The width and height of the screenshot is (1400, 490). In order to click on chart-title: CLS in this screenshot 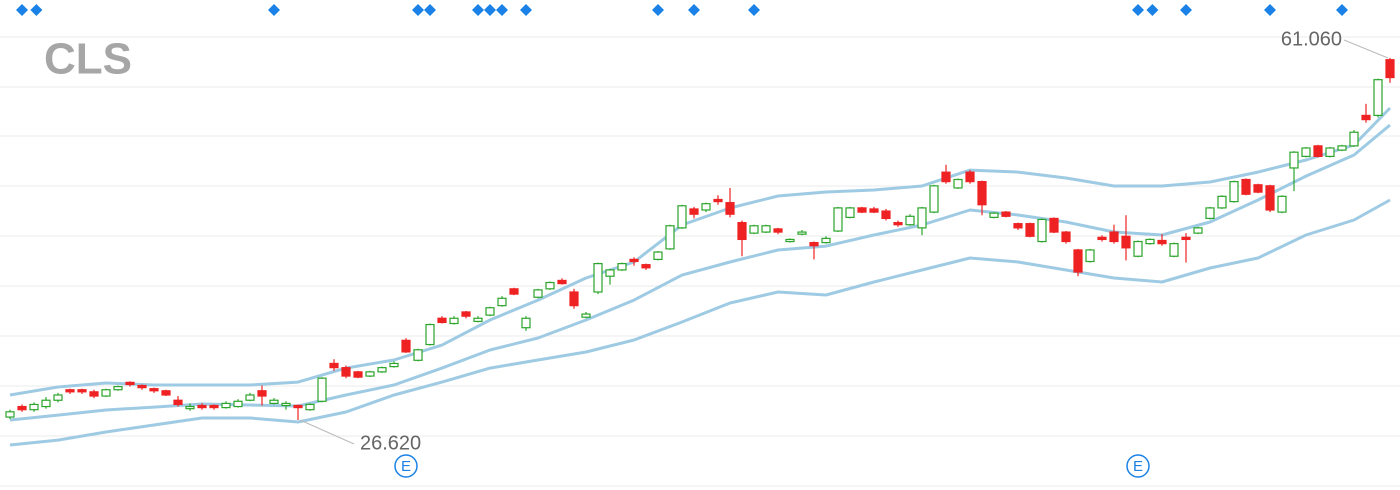, I will do `click(88, 59)`.